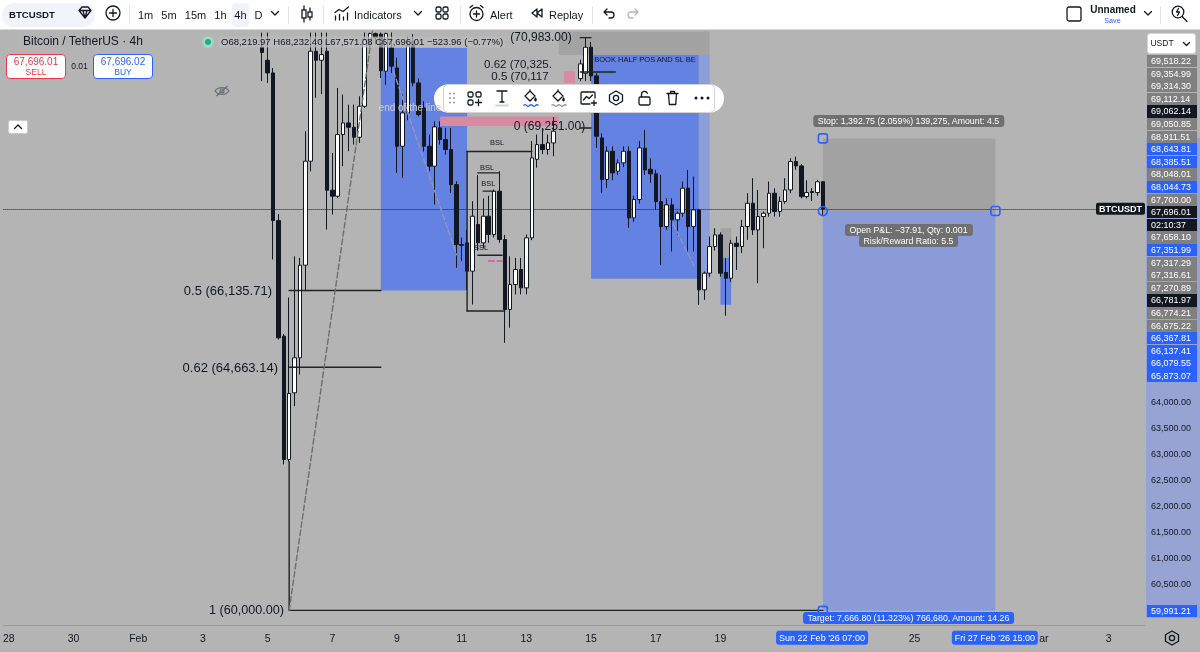 Image resolution: width=1200 pixels, height=652 pixels. What do you see at coordinates (908, 229) in the screenshot?
I see `annotation: Open P&L: −37.91, Qty: 0.001` at bounding box center [908, 229].